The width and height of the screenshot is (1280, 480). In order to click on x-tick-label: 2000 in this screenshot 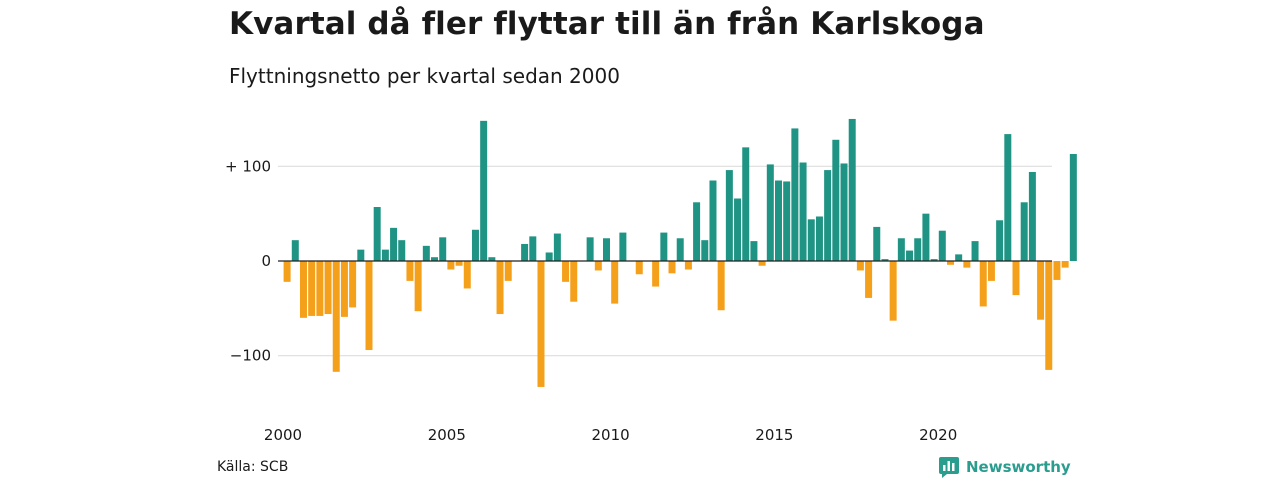, I will do `click(283, 435)`.